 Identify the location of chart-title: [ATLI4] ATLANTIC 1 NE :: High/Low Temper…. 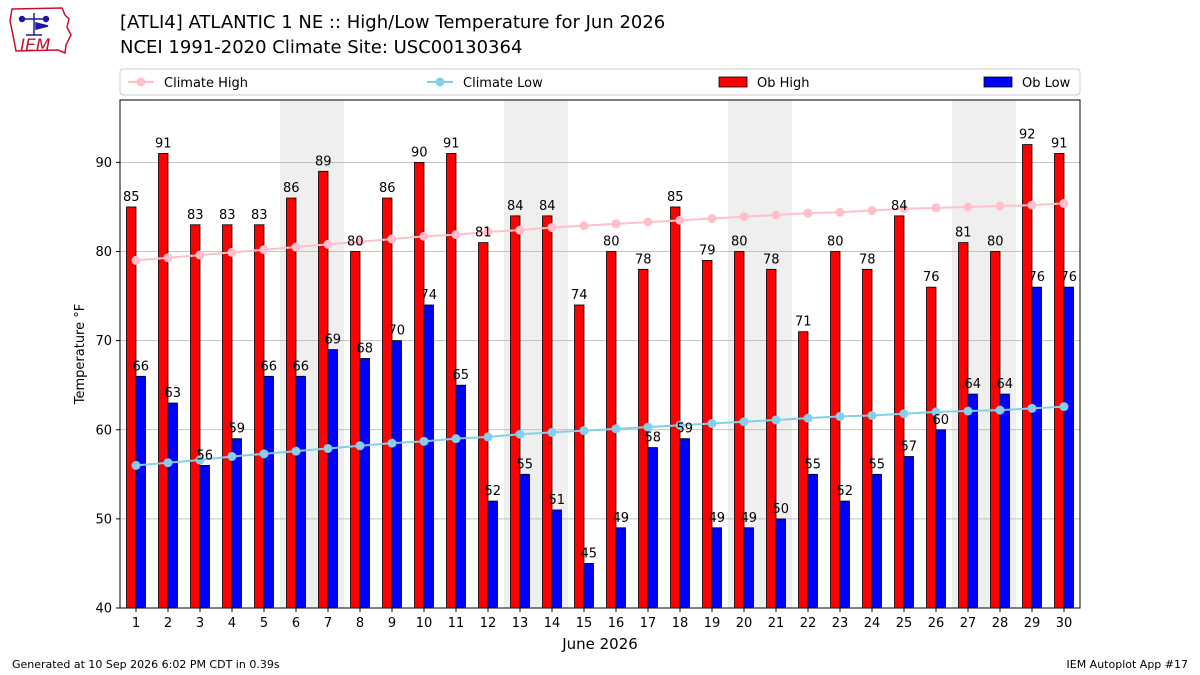
(393, 22).